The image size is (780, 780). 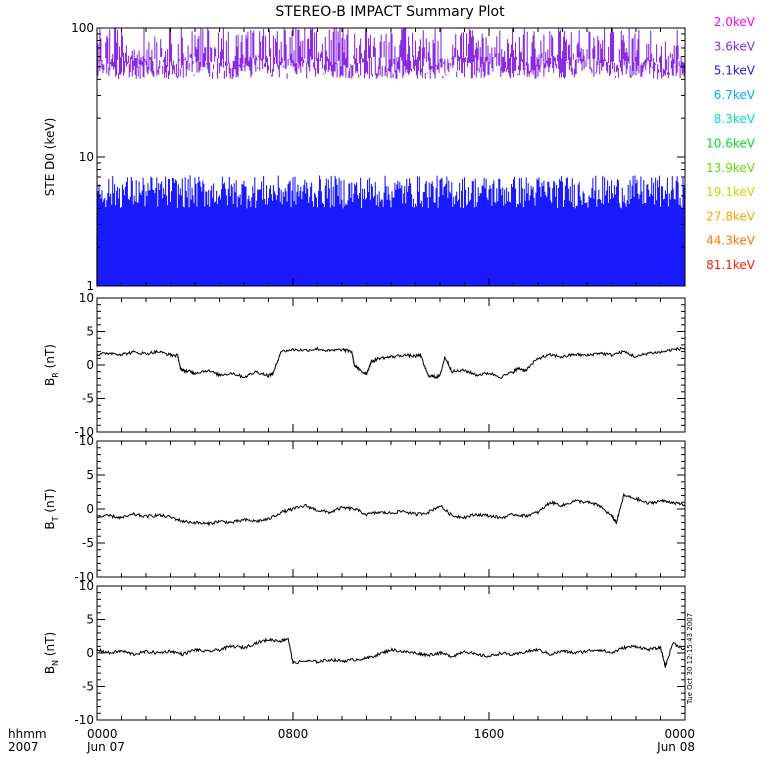 What do you see at coordinates (735, 95) in the screenshot?
I see `legend-6.7keV: 6.7keV` at bounding box center [735, 95].